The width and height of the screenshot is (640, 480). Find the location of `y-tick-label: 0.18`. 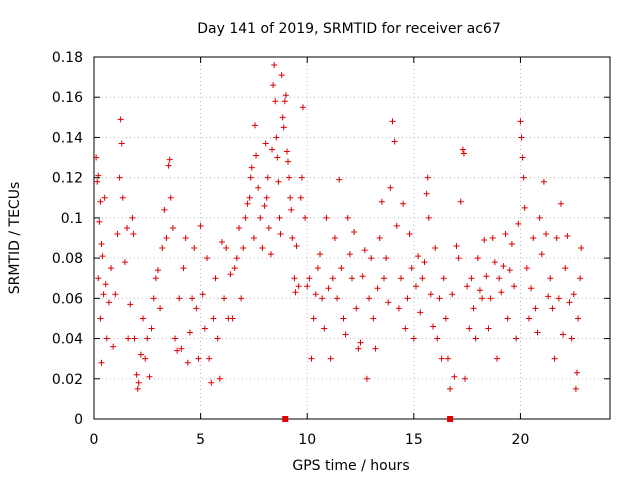

y-tick-label: 0.18 is located at coordinates (67, 58).